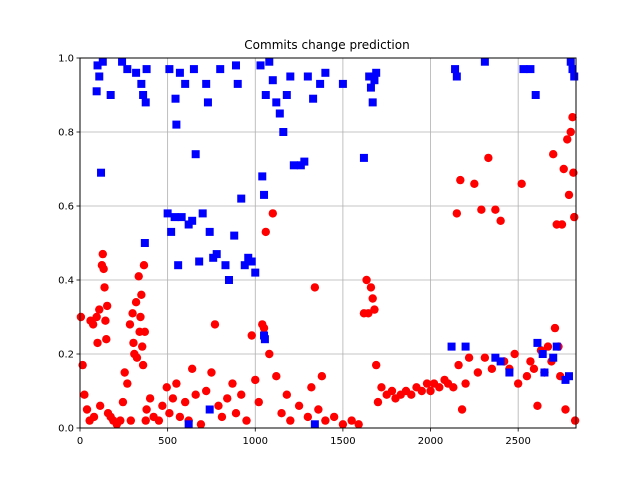 The image size is (640, 480). Describe the element at coordinates (66, 207) in the screenshot. I see `y-tick-label: 0.6` at that location.